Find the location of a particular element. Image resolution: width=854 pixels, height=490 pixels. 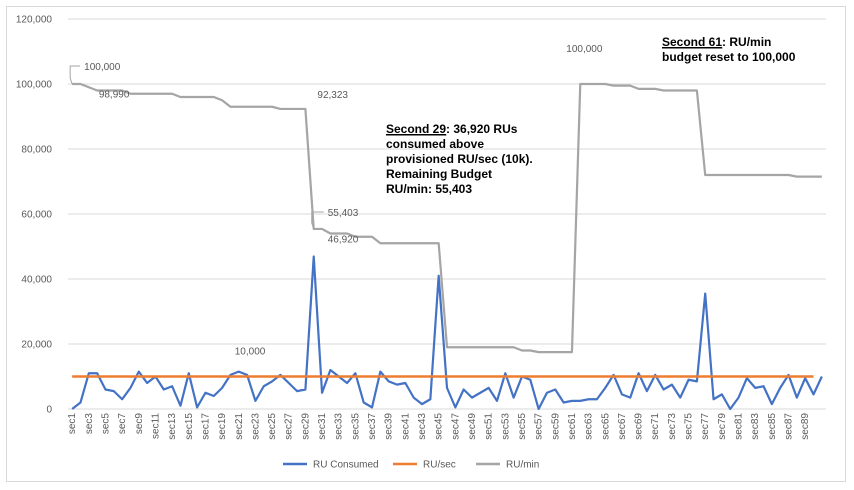

data-label: 46,920 is located at coordinates (343, 240).